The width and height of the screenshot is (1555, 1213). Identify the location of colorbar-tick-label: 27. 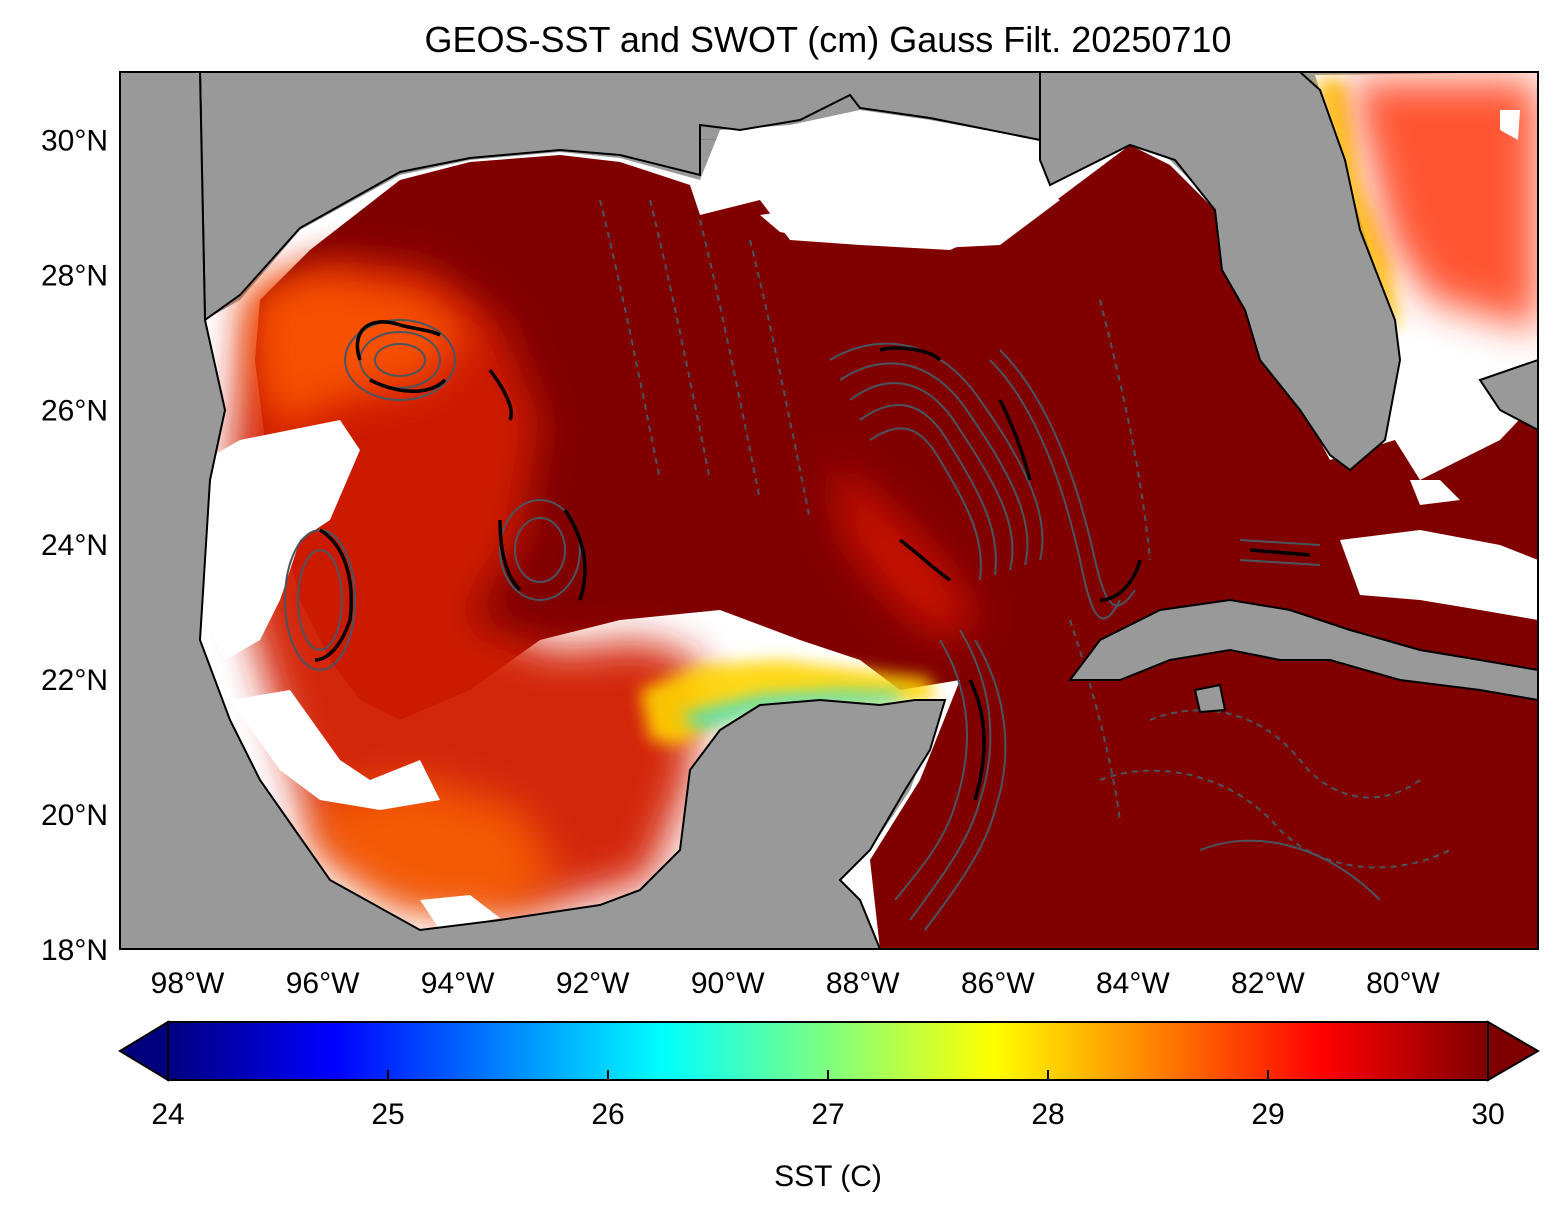
(827, 1114).